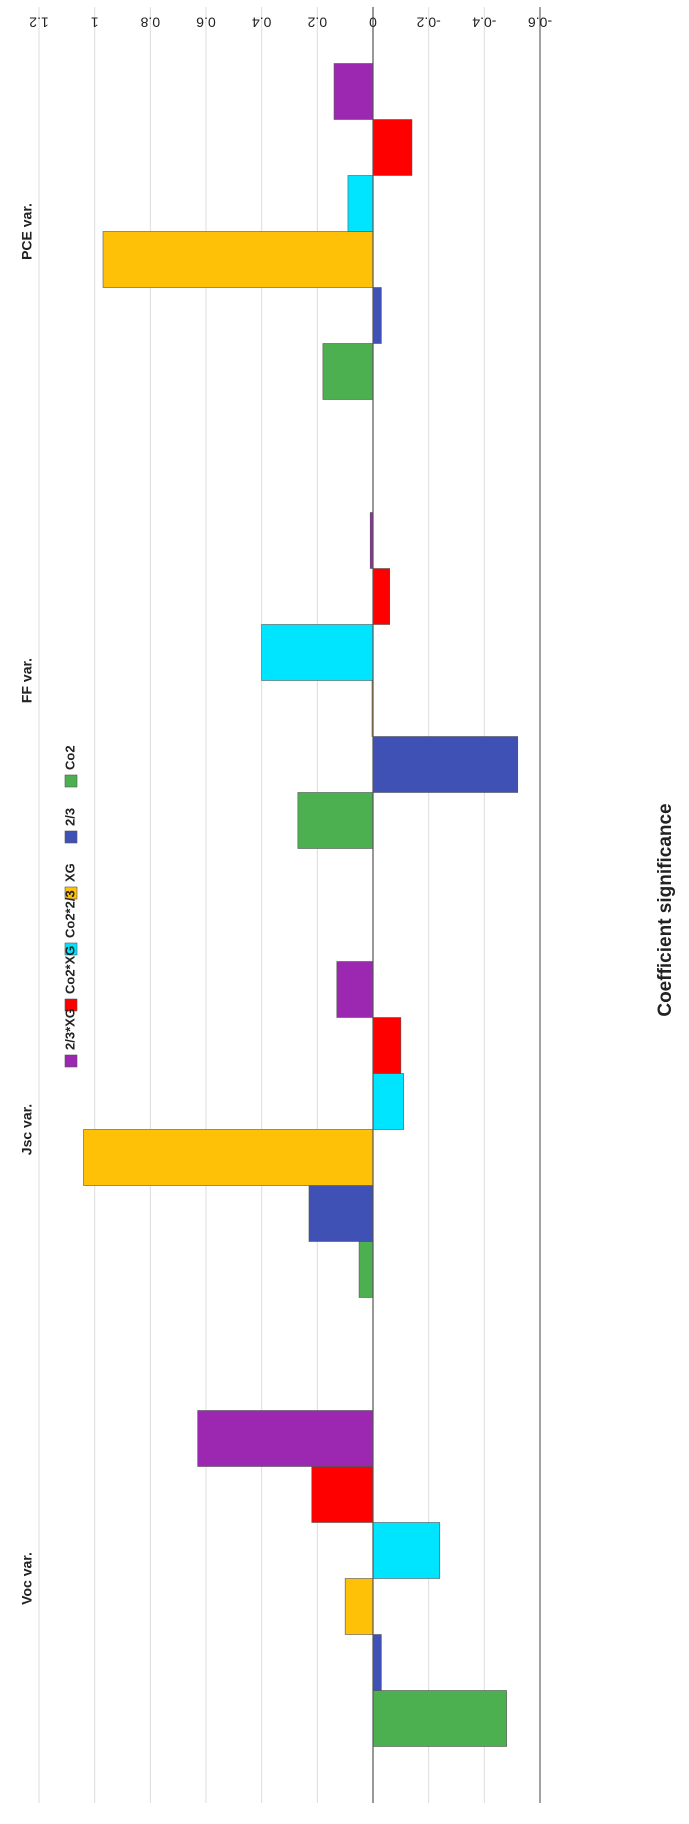 The image size is (689, 1824). I want to click on tick-label: 0.4, so click(262, 22).